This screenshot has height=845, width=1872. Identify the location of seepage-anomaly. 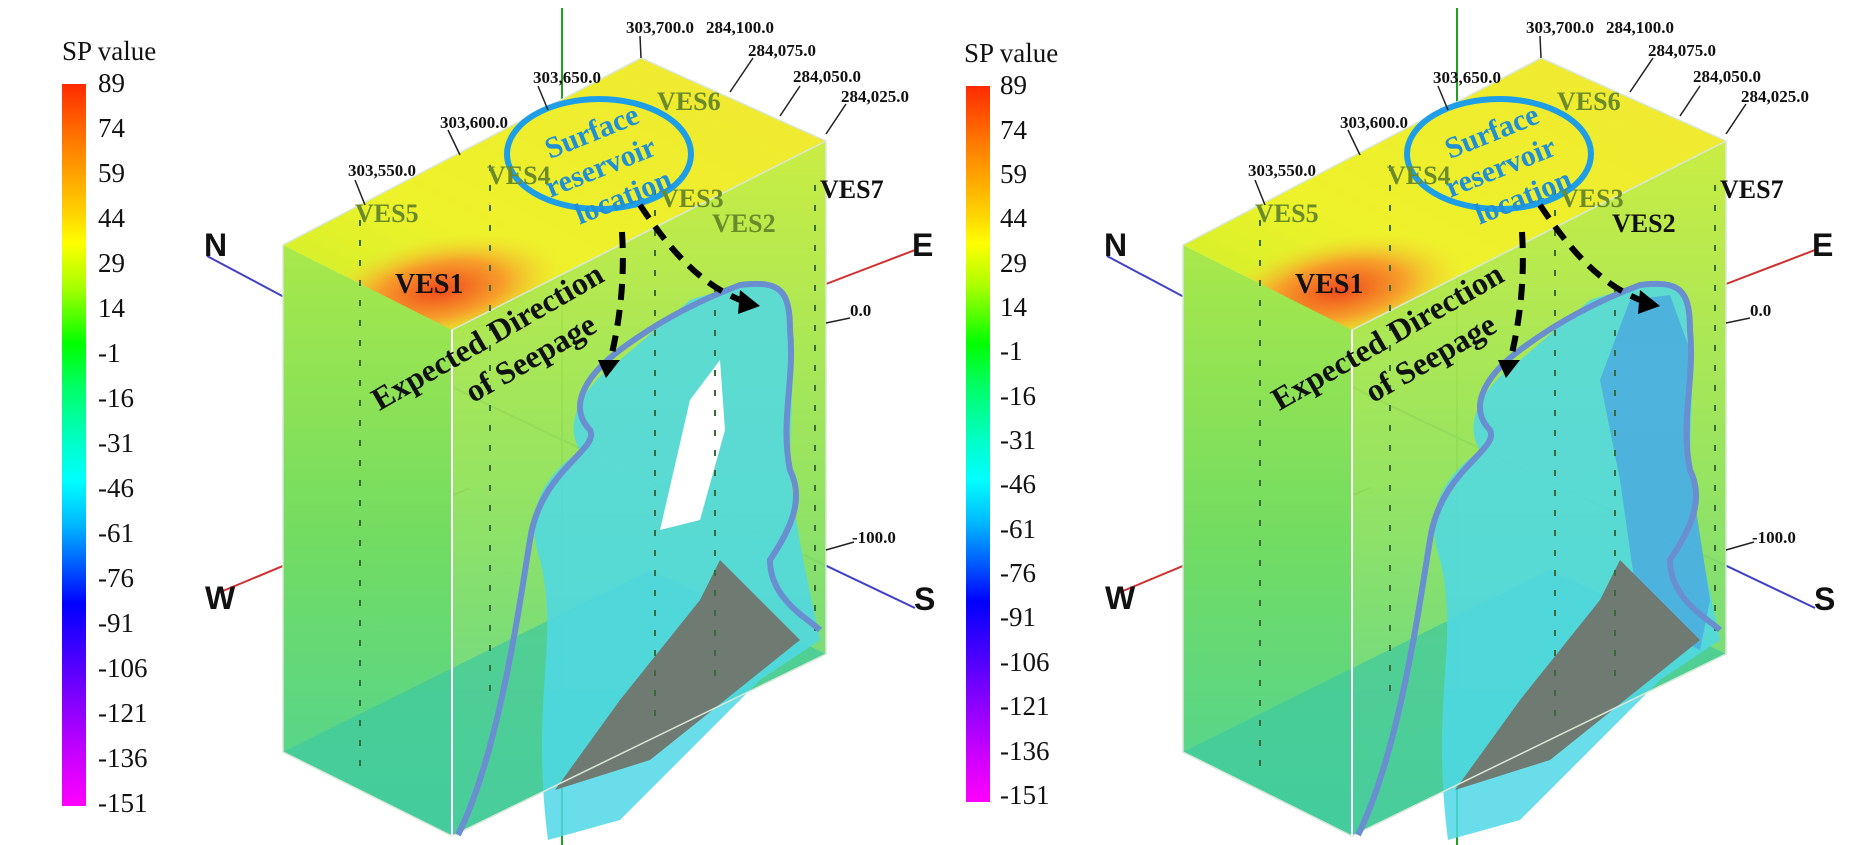
(677, 562).